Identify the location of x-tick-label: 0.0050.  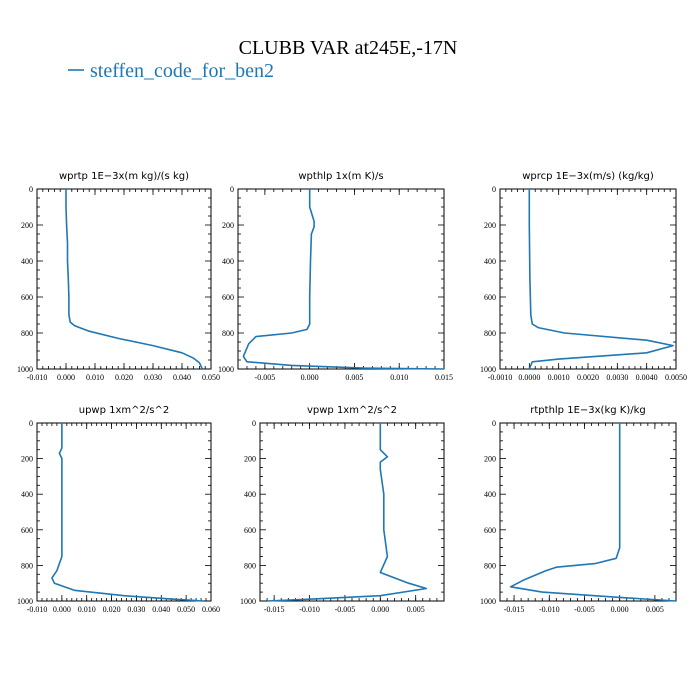
(676, 377).